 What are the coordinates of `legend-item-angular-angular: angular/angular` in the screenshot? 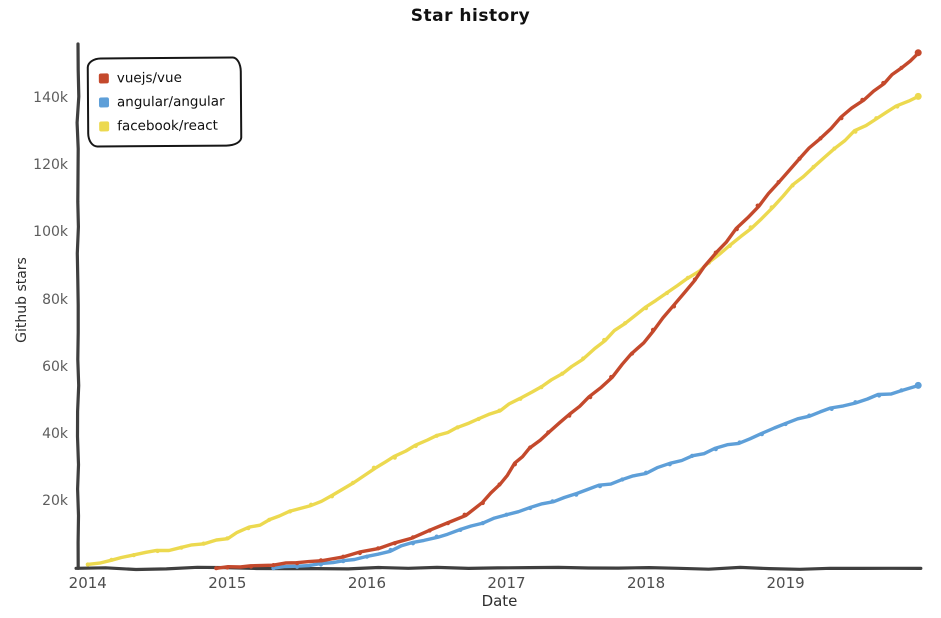 It's located at (161, 102).